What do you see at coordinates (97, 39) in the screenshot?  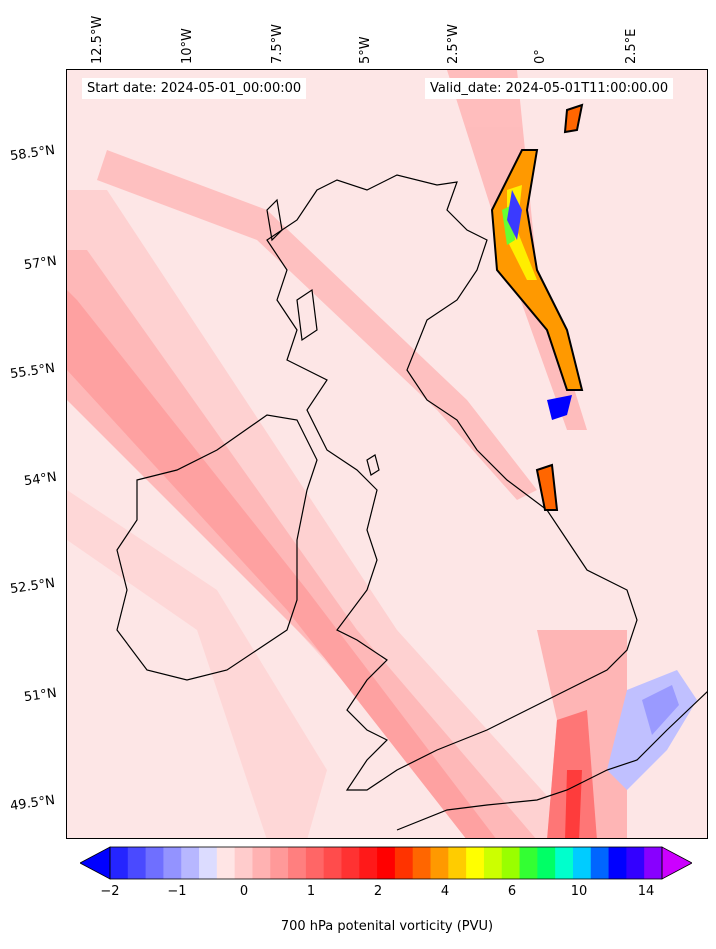 I see `lon-label: 12.5°W` at bounding box center [97, 39].